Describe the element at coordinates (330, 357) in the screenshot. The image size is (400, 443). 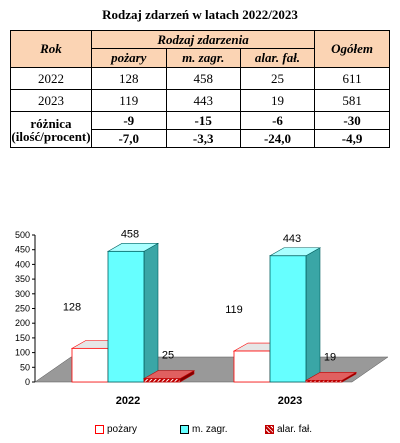
I see `data-label: 19` at that location.